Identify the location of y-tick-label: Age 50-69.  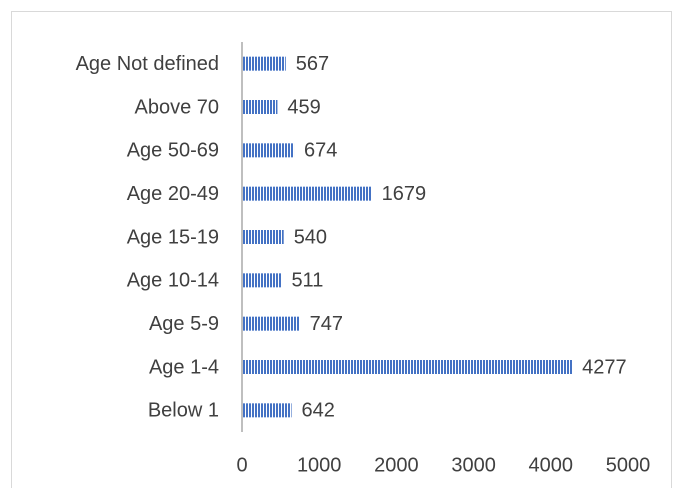
(173, 151).